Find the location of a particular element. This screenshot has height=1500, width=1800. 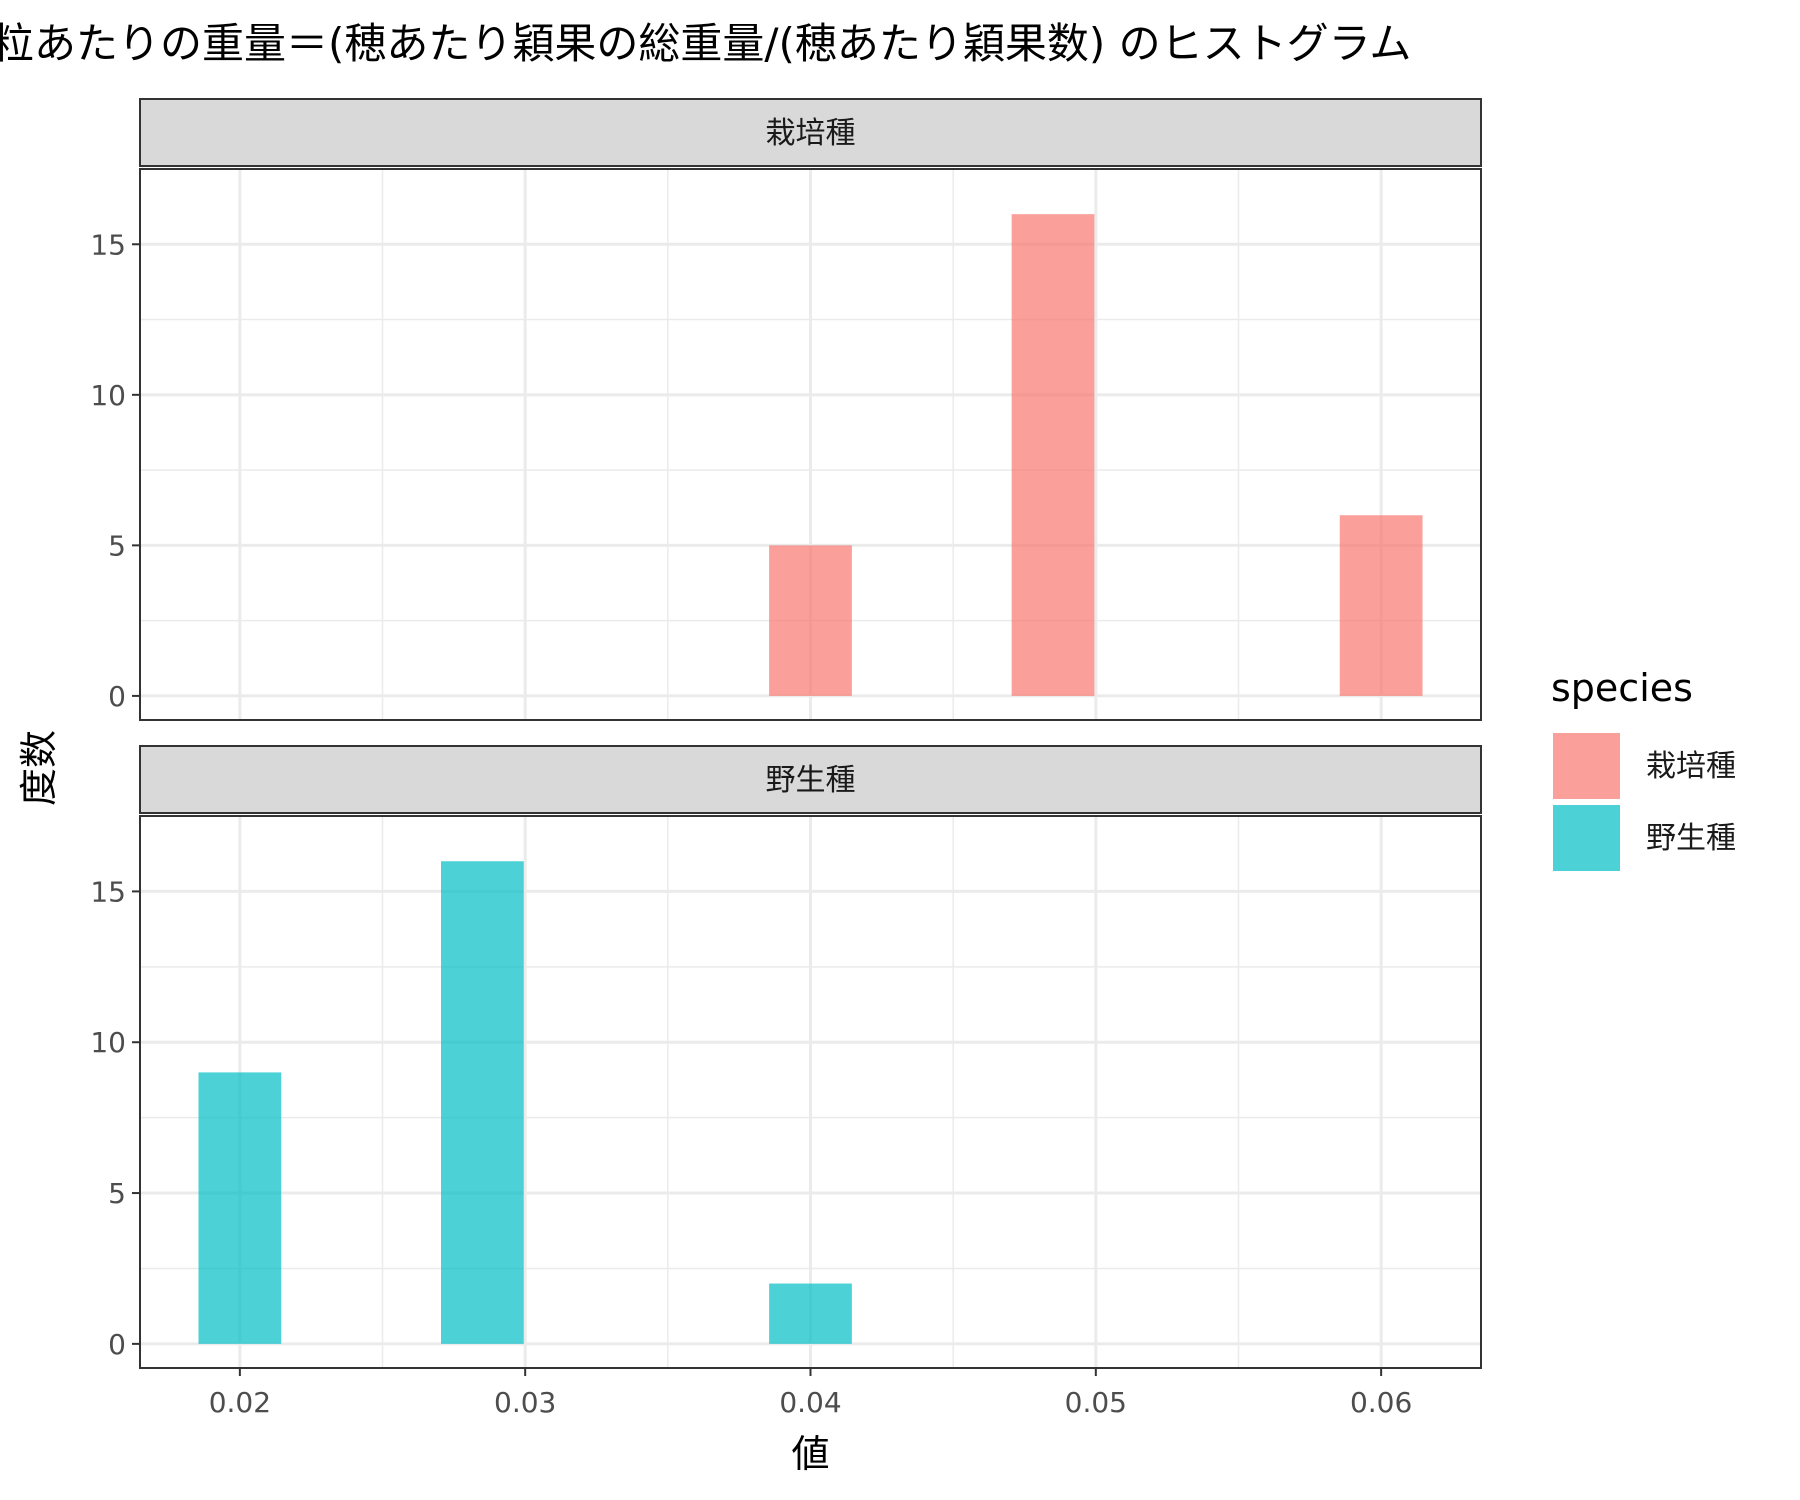

legend-key-wild is located at coordinates (1586, 838).